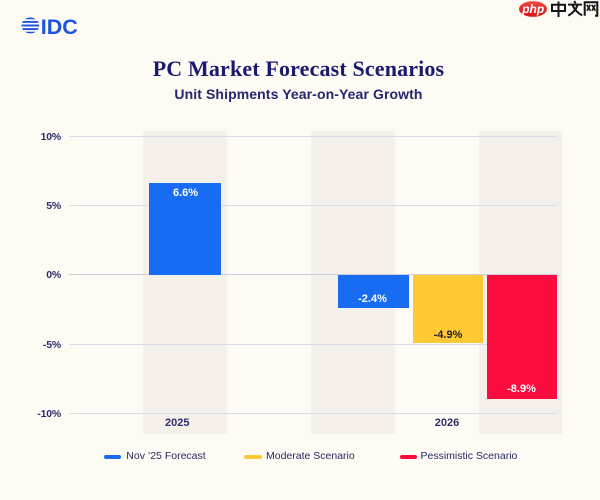 Image resolution: width=600 pixels, height=500 pixels. Describe the element at coordinates (59, 27) in the screenshot. I see `svg-text: IDC` at that location.